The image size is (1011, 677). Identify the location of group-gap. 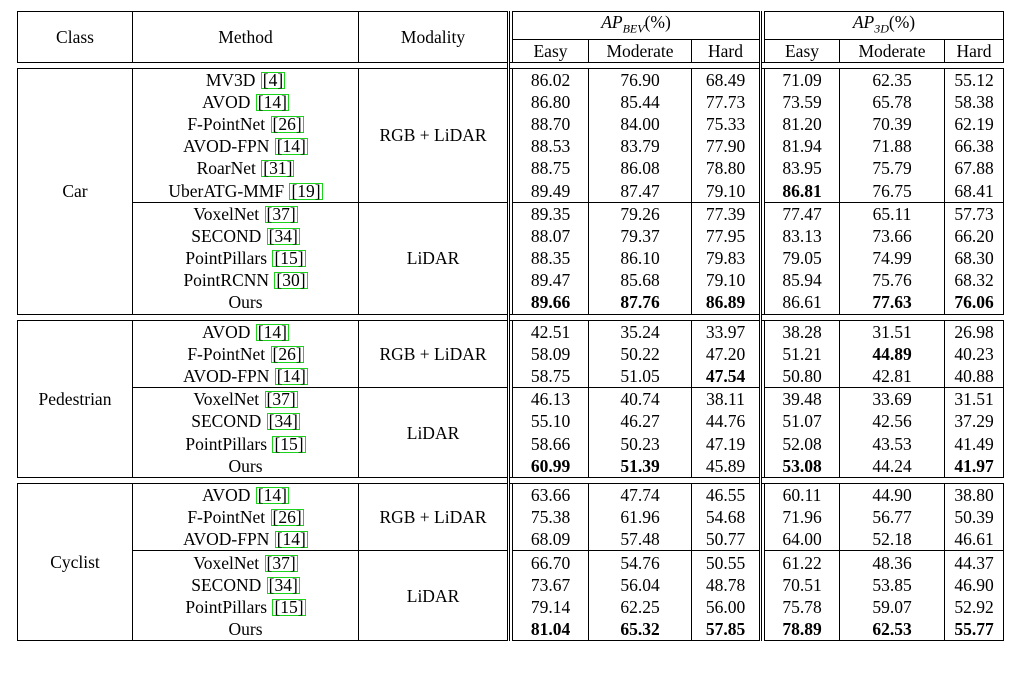
(510, 65).